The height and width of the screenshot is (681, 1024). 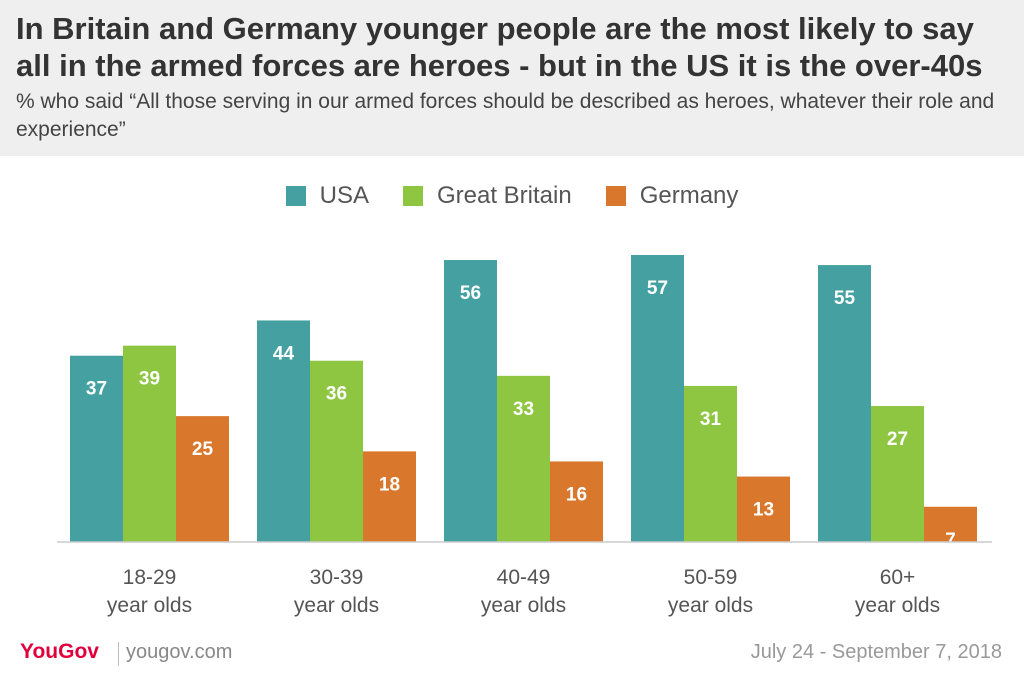 I want to click on footer-date: July 24 - September 7, 2018, so click(x=876, y=652).